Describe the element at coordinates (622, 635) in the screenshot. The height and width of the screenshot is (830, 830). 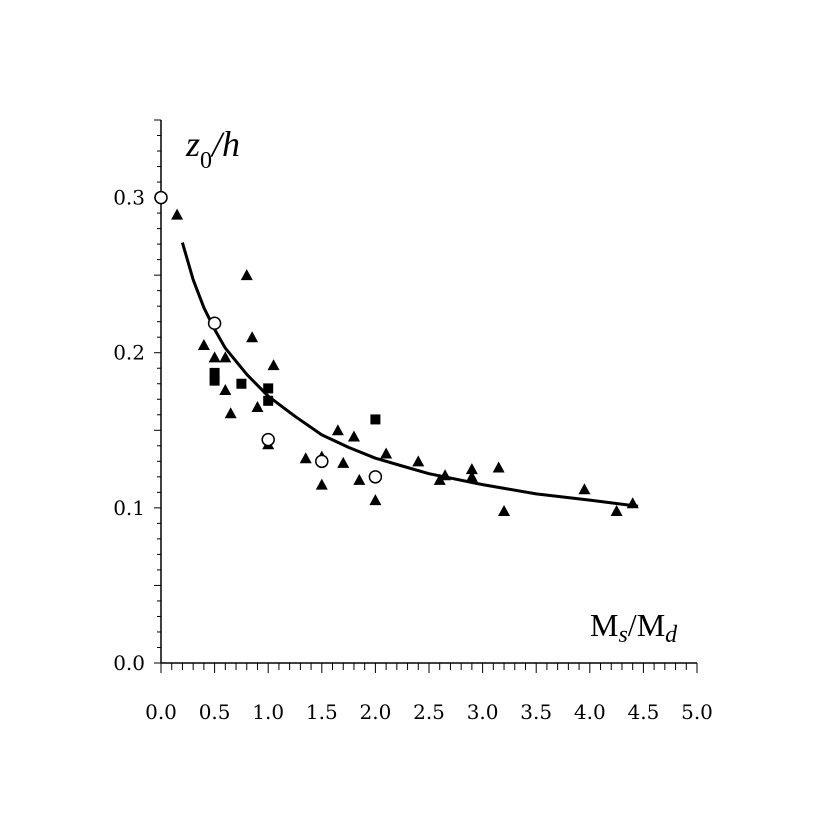
I see `x-title-sub1: s` at that location.